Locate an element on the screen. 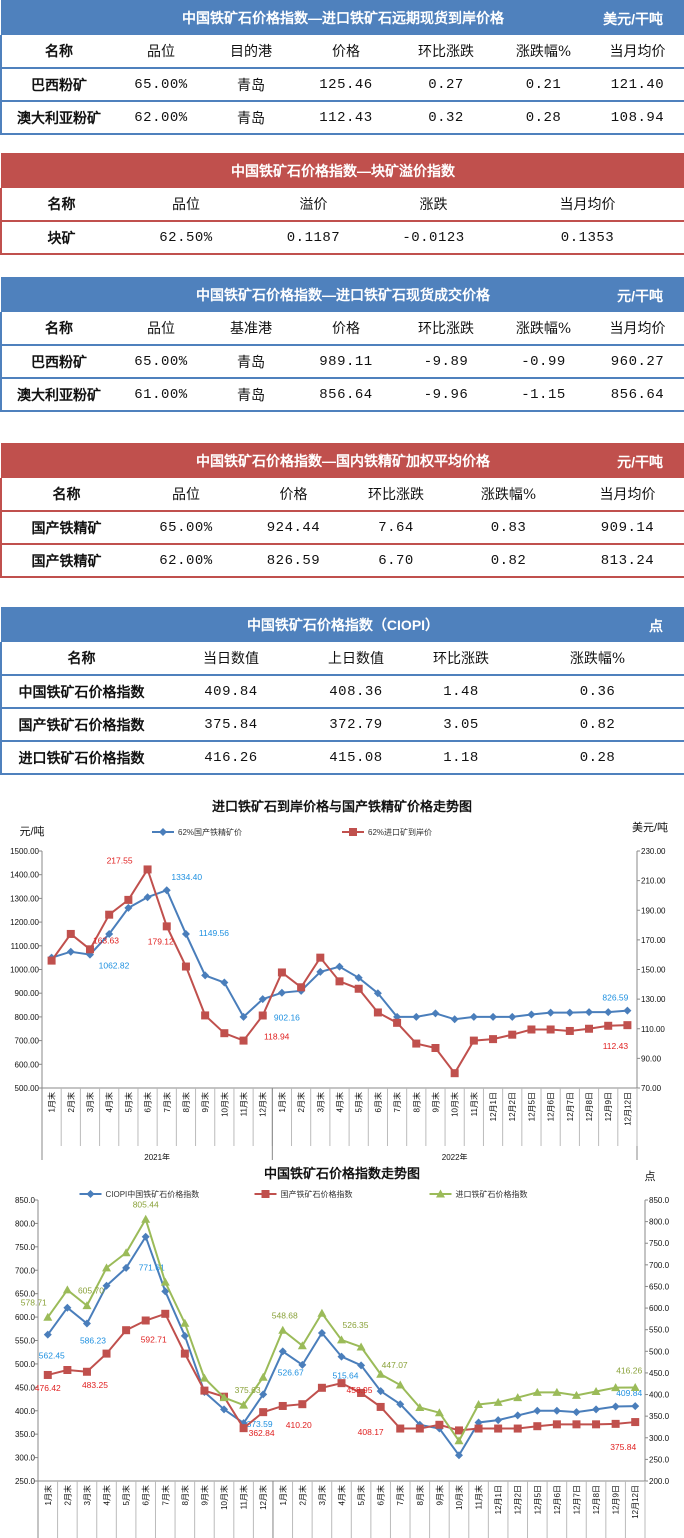 This screenshot has width=684, height=1538. data-label: 373.59 is located at coordinates (260, 1424).